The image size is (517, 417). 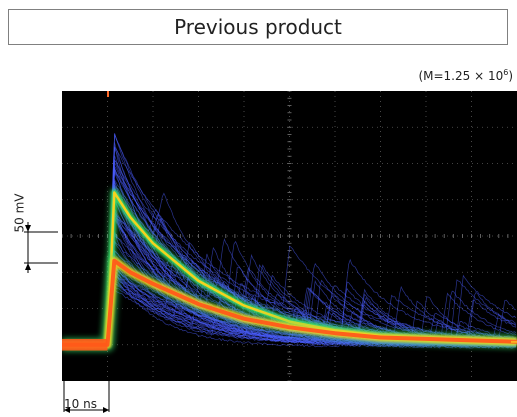 I want to click on horizontal-scale-label: 10 ns, so click(x=80, y=404).